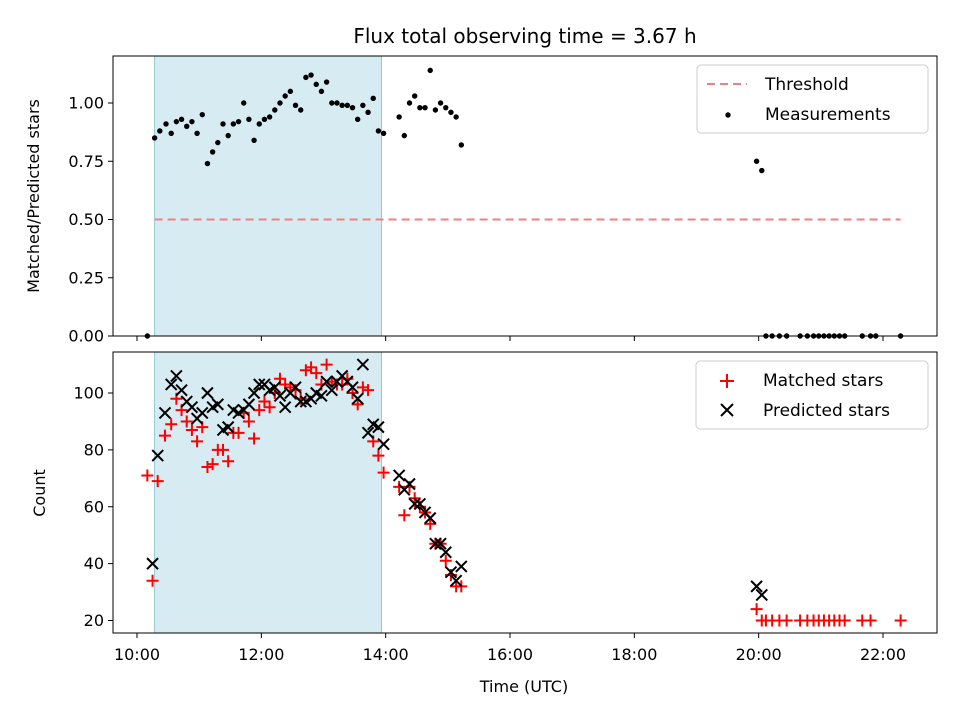  What do you see at coordinates (86, 161) in the screenshot?
I see `ratio-y-tick-label: 0.75` at bounding box center [86, 161].